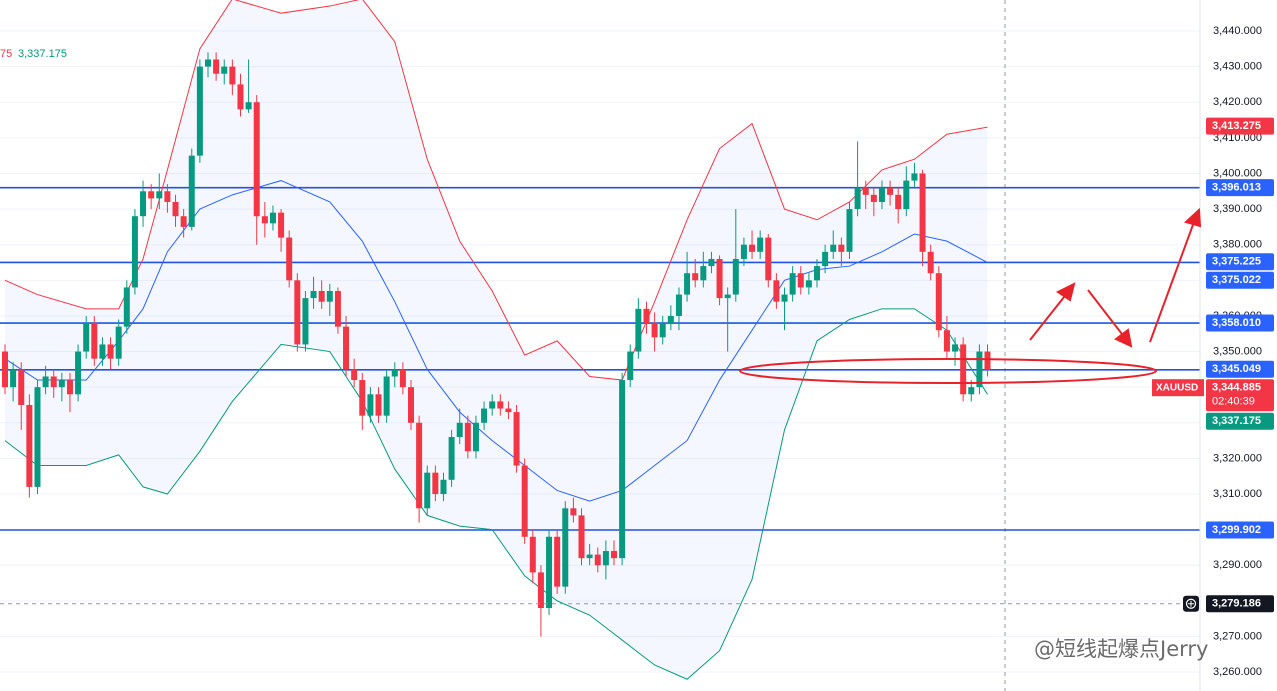 The width and height of the screenshot is (1277, 691). Describe the element at coordinates (1237, 672) in the screenshot. I see `y-tick-label: 3,260.000` at that location.